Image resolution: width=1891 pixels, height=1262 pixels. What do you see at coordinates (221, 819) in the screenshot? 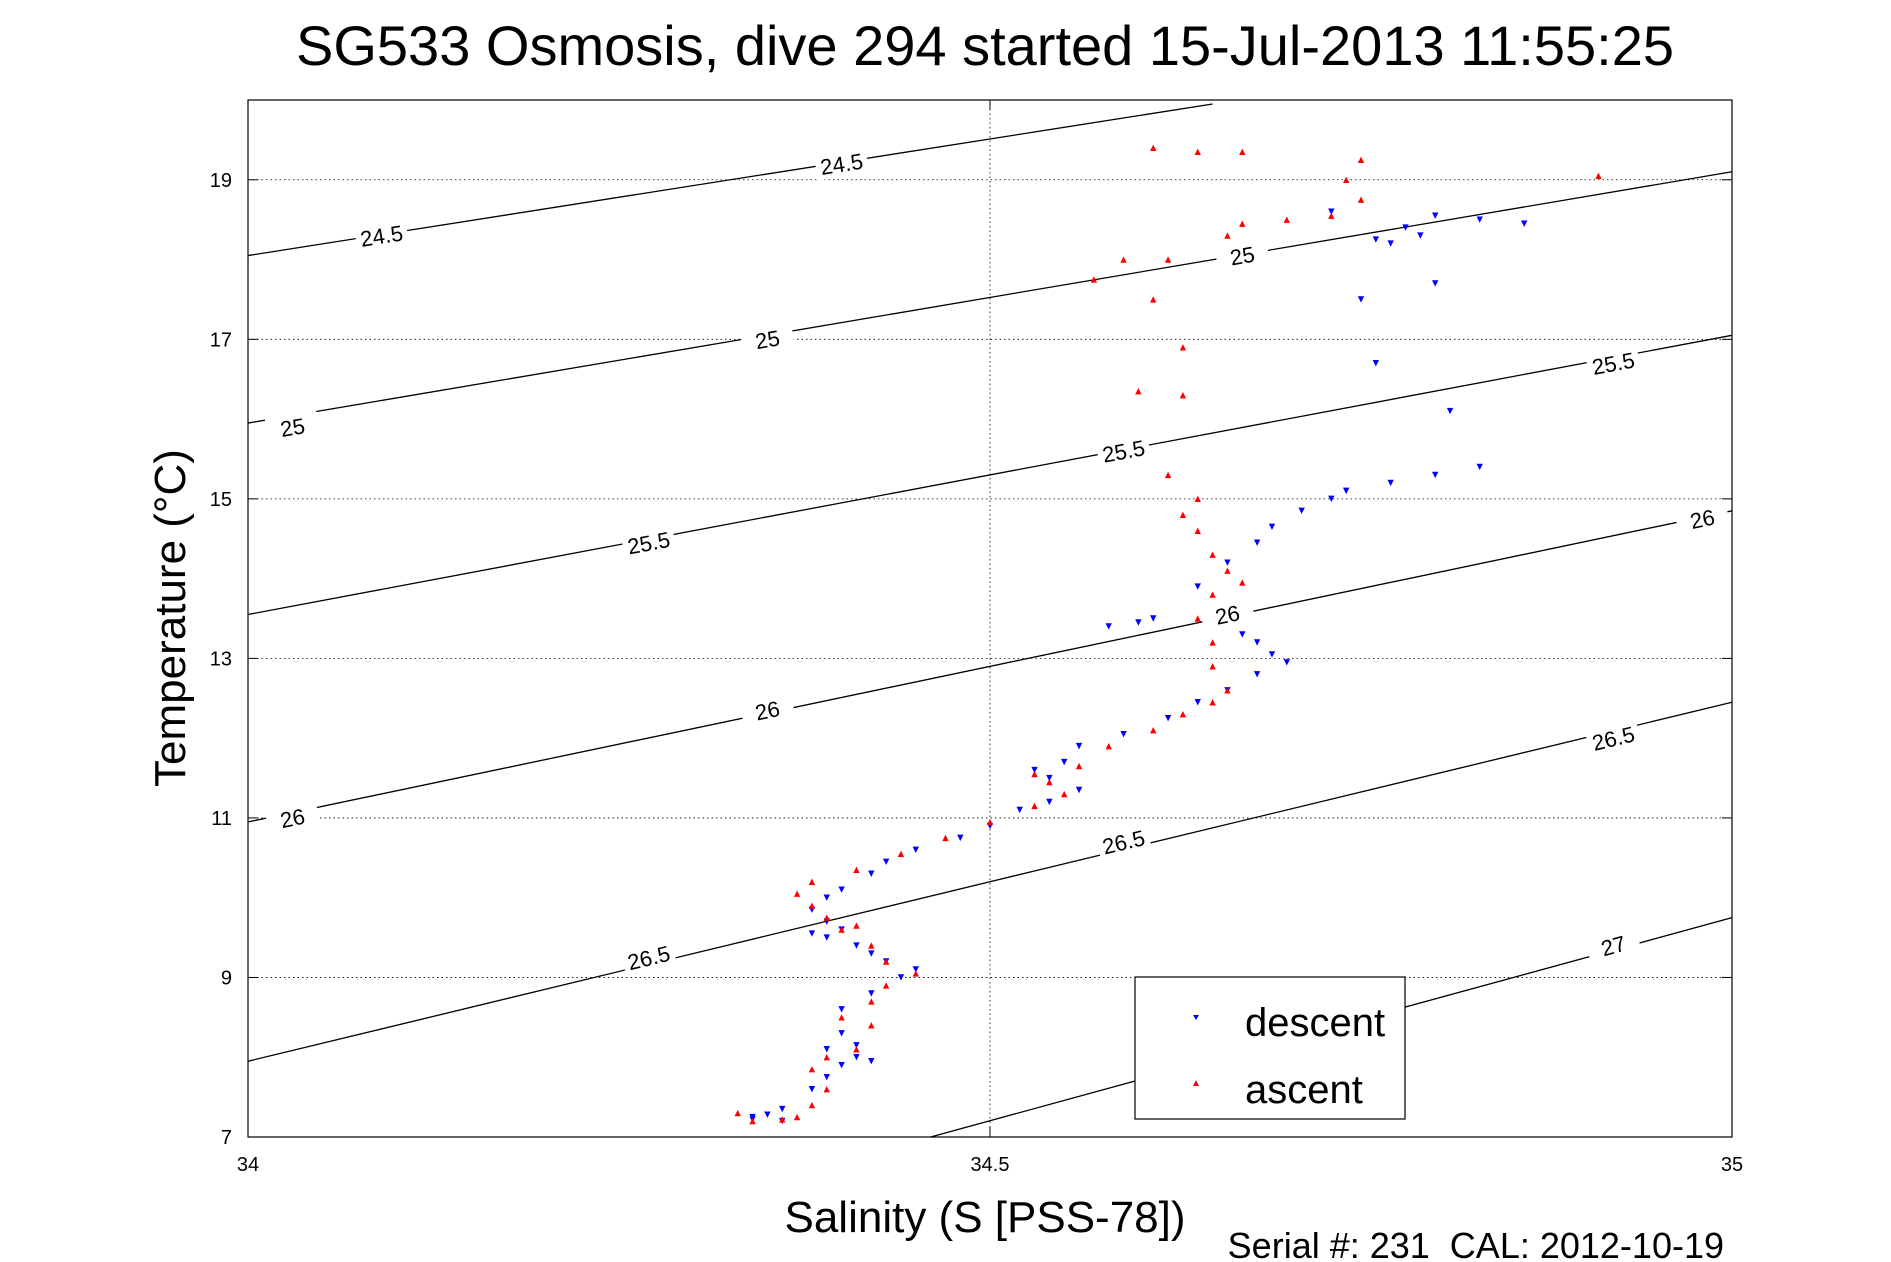
I see `y-tick-label: 11` at bounding box center [221, 819].